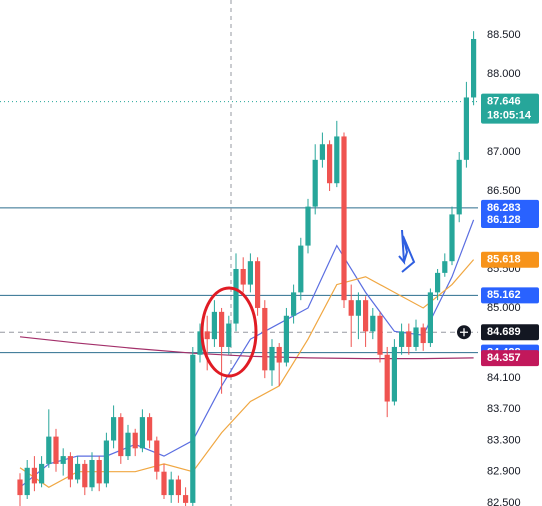 This screenshot has width=542, height=506. What do you see at coordinates (509, 116) in the screenshot?
I see `price-tag-countdown: 18:05:14` at bounding box center [509, 116].